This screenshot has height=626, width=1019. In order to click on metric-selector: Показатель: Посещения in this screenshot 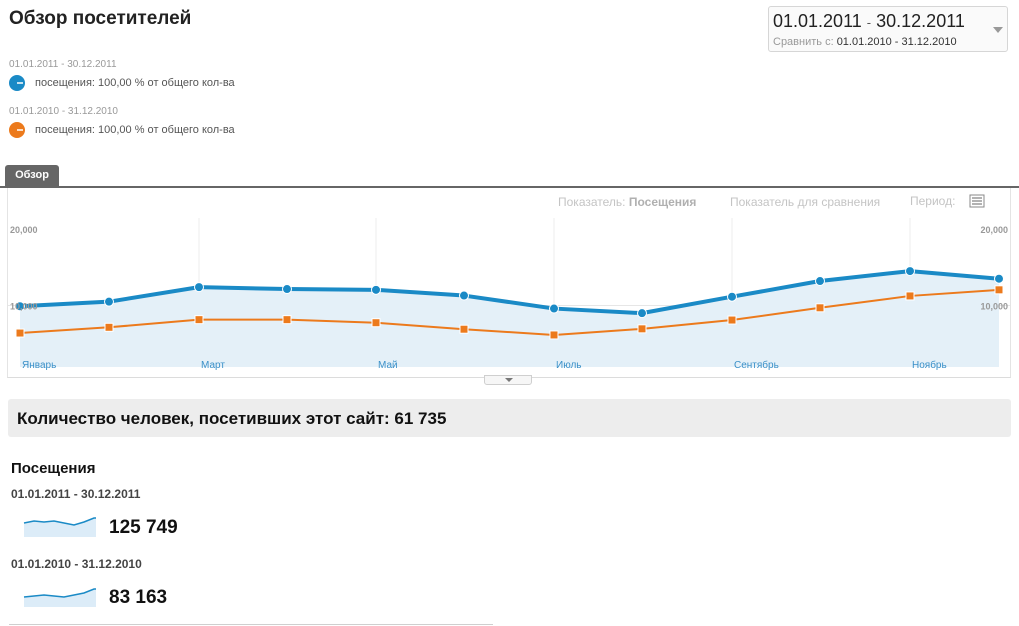, I will do `click(627, 202)`.